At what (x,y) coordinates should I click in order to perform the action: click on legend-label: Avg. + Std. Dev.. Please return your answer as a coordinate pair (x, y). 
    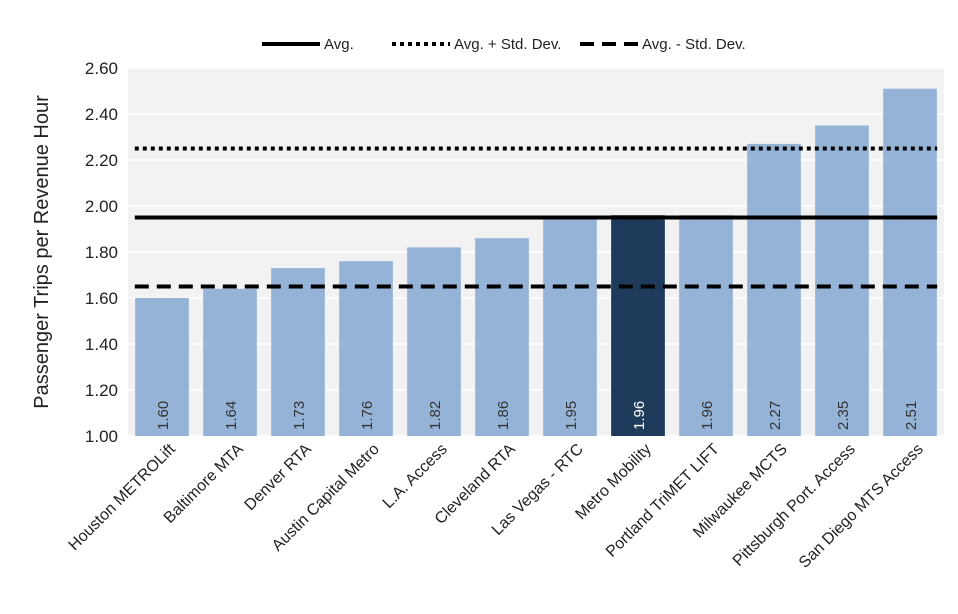
    Looking at the image, I should click on (507, 44).